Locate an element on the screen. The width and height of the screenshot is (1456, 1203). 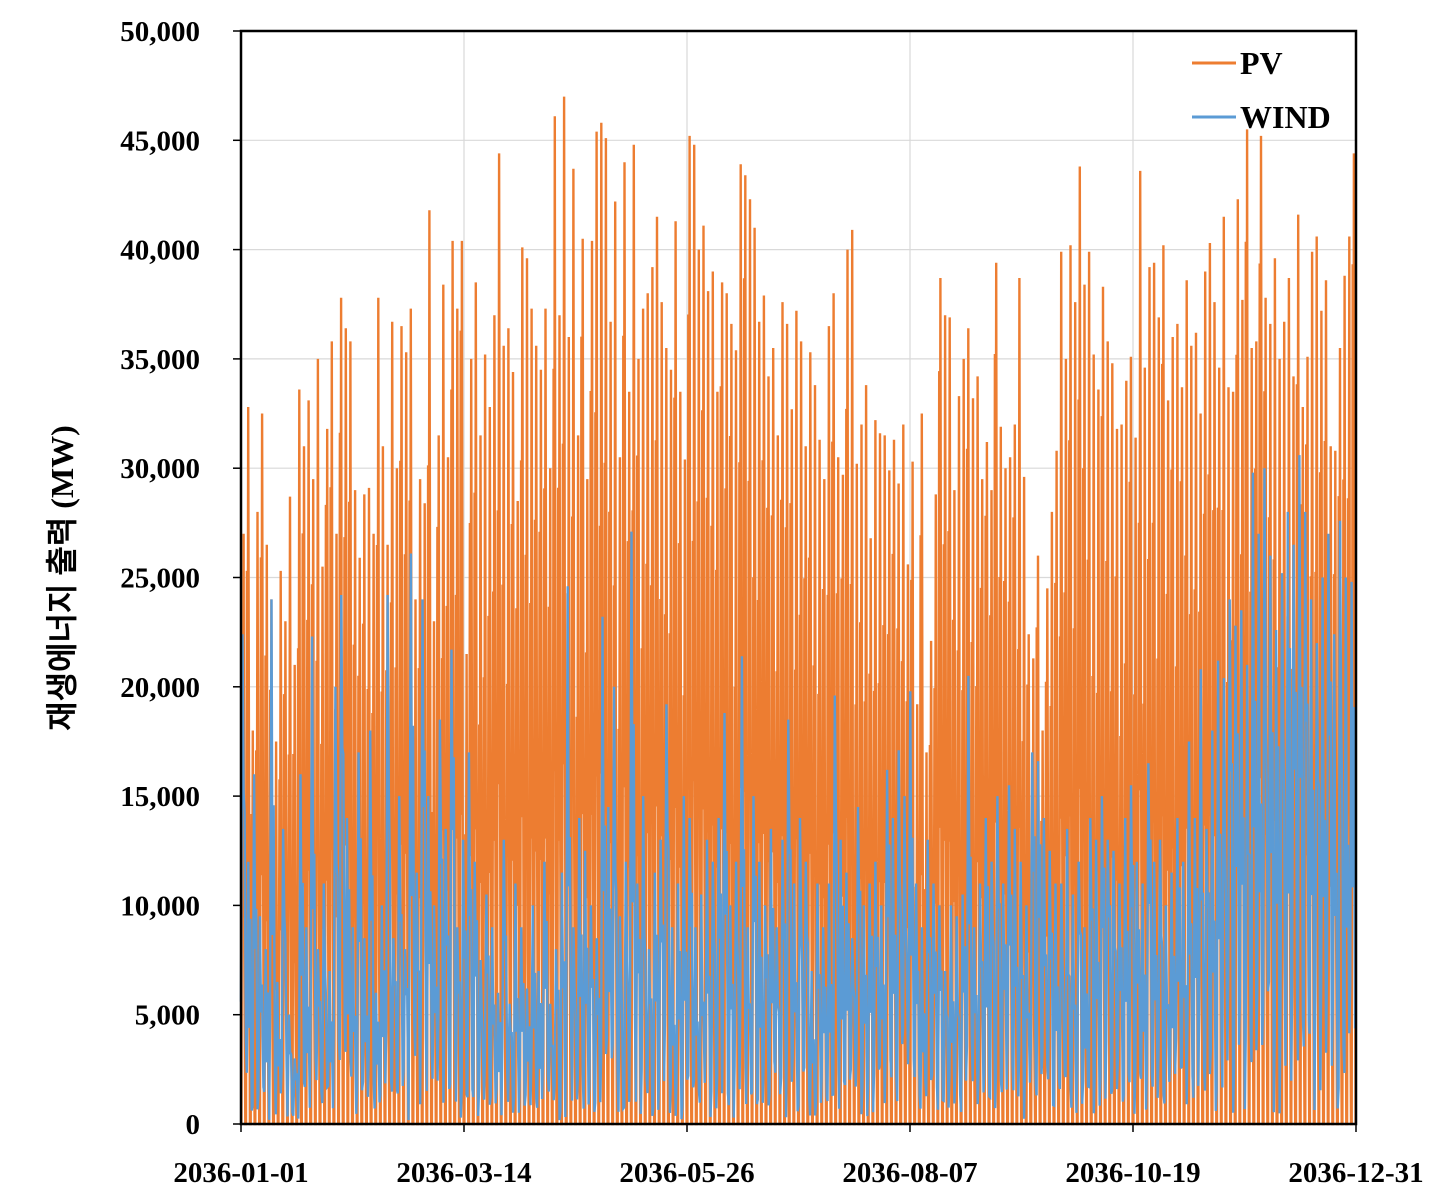
y-tick-label: 50,000 is located at coordinates (160, 32).